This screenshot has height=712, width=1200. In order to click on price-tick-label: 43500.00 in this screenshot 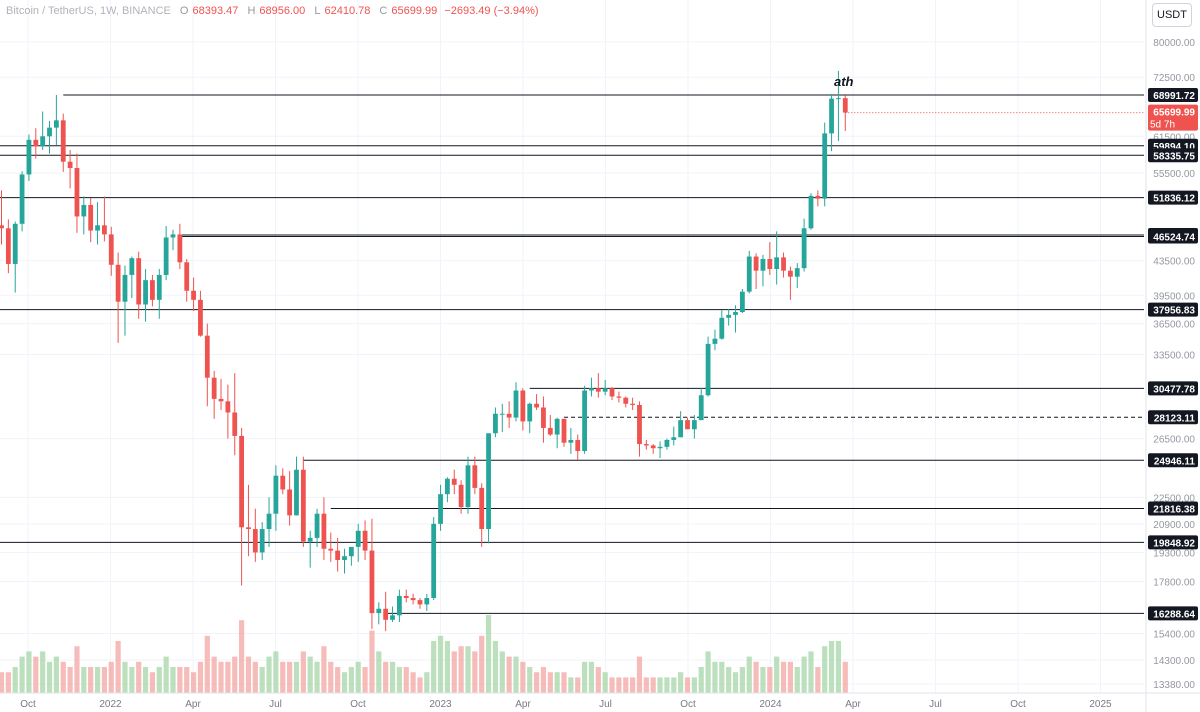, I will do `click(1174, 262)`.